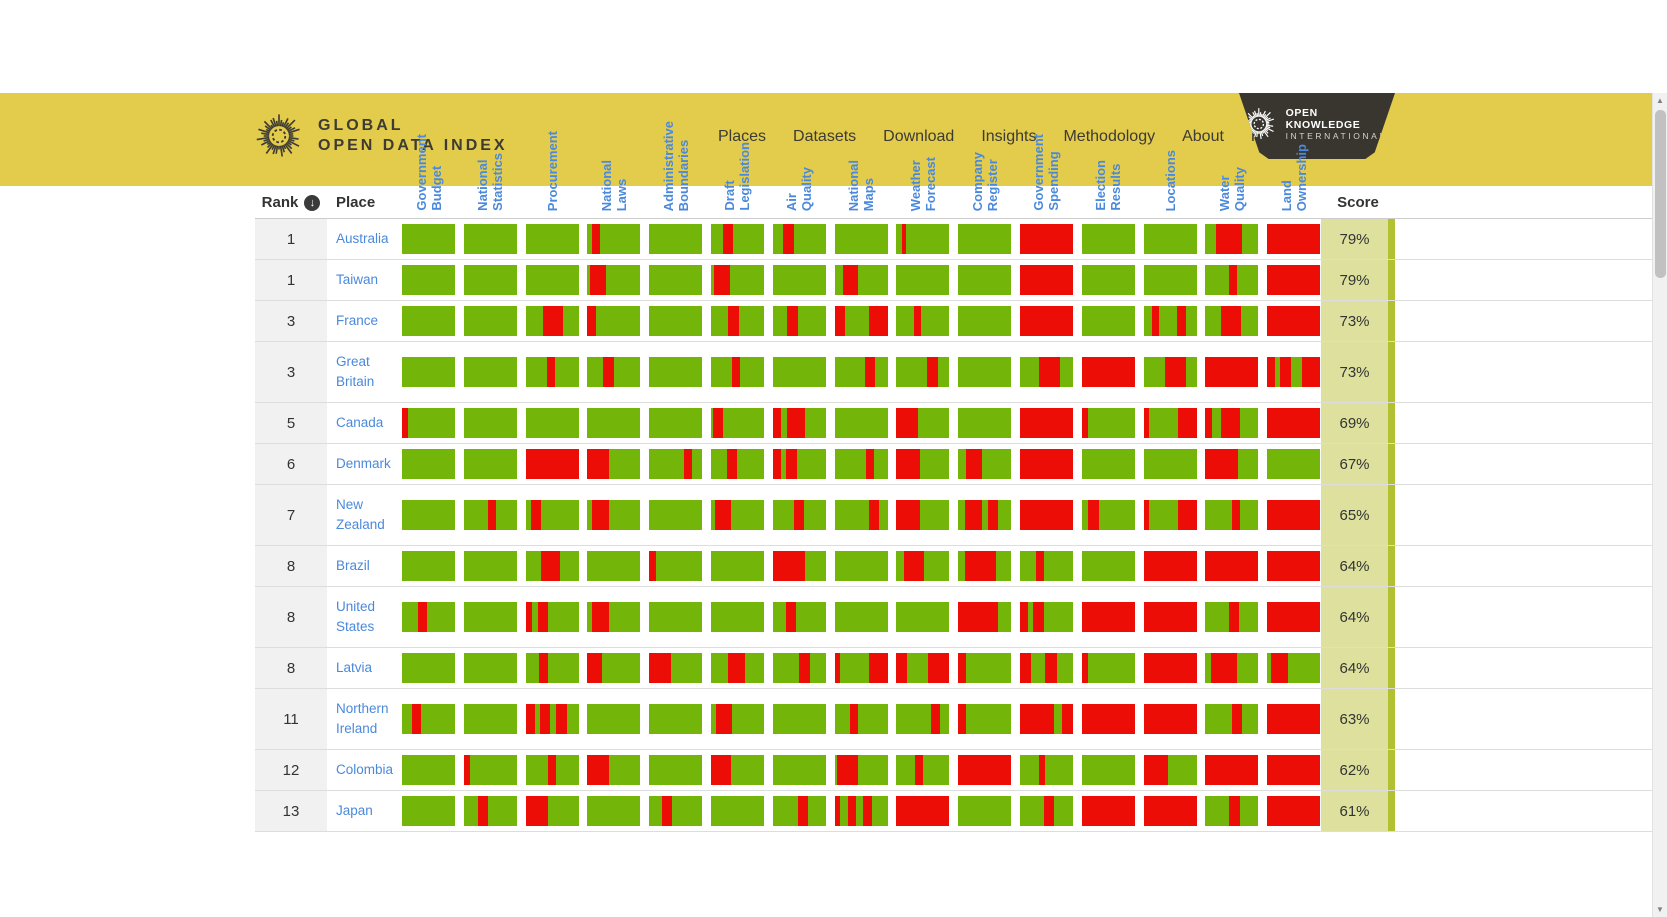  I want to click on column-header-label-administrative-boundaries: Administrative Boundaries, so click(675, 165).